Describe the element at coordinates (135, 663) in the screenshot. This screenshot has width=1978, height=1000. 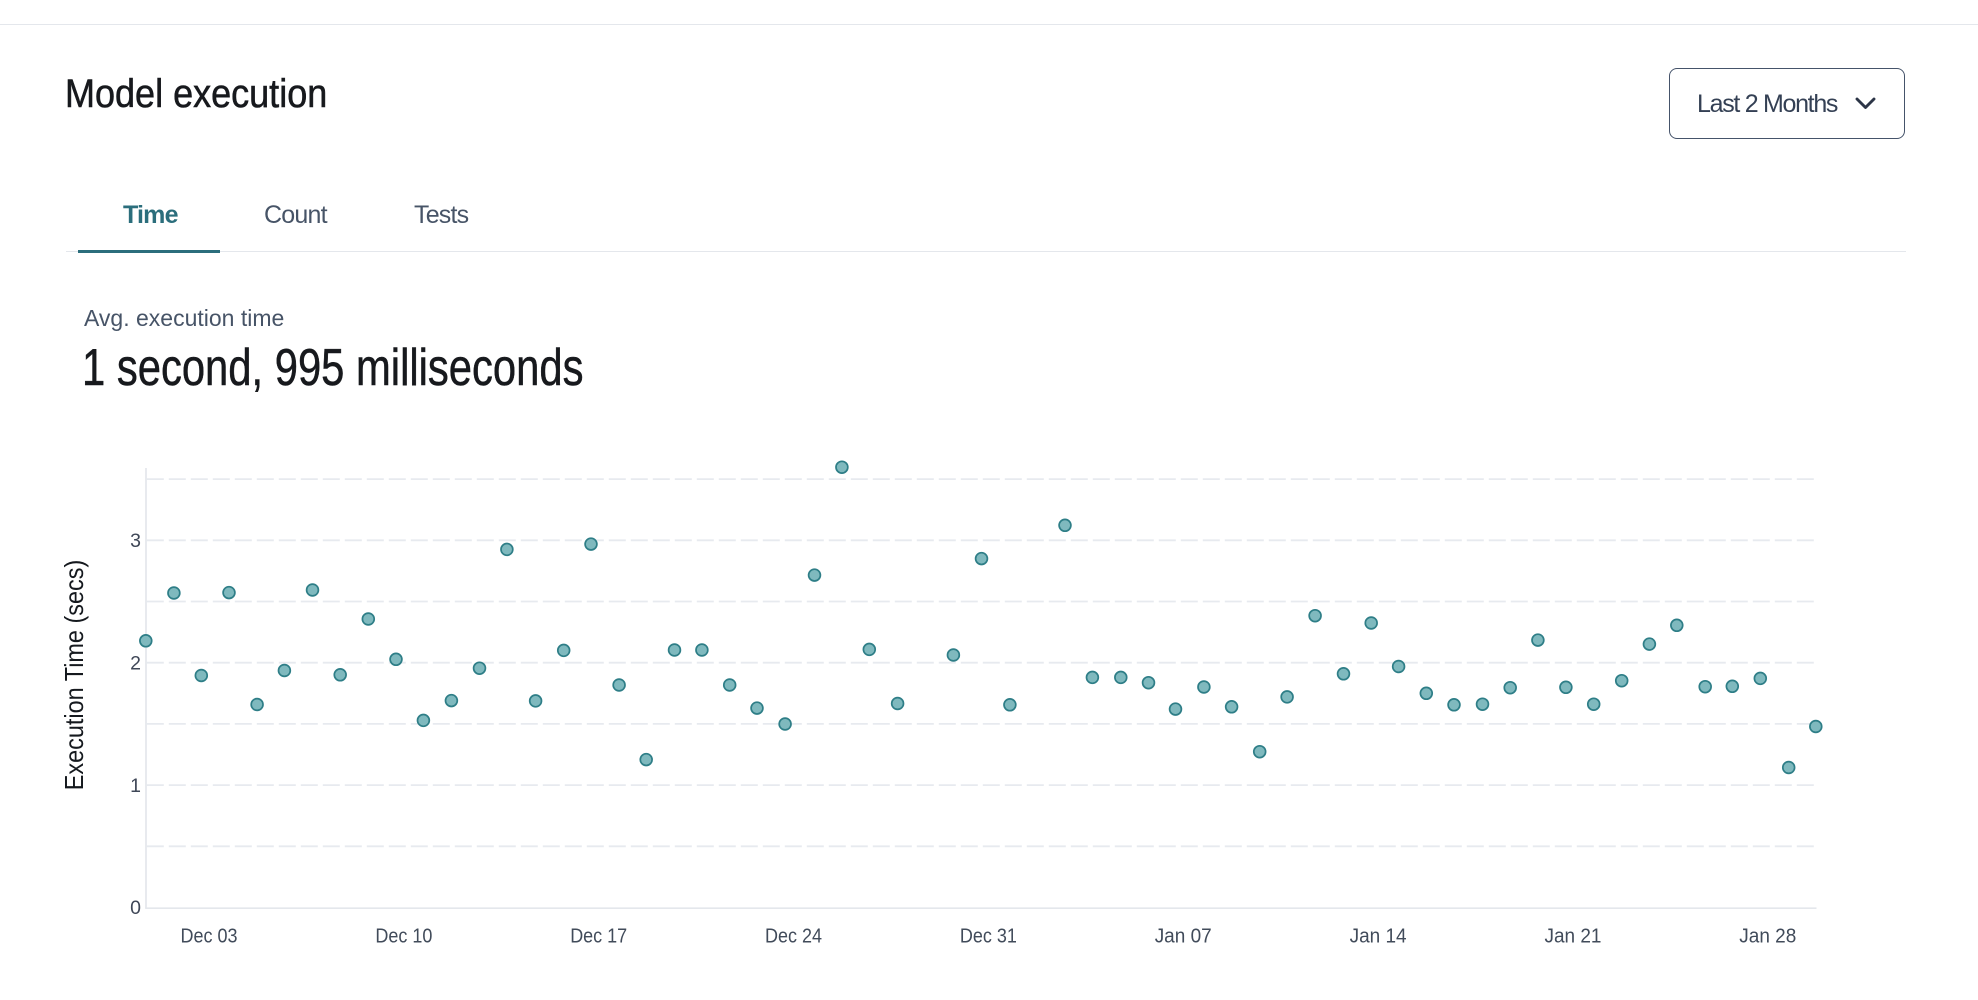
I see `svg-text: 2` at that location.